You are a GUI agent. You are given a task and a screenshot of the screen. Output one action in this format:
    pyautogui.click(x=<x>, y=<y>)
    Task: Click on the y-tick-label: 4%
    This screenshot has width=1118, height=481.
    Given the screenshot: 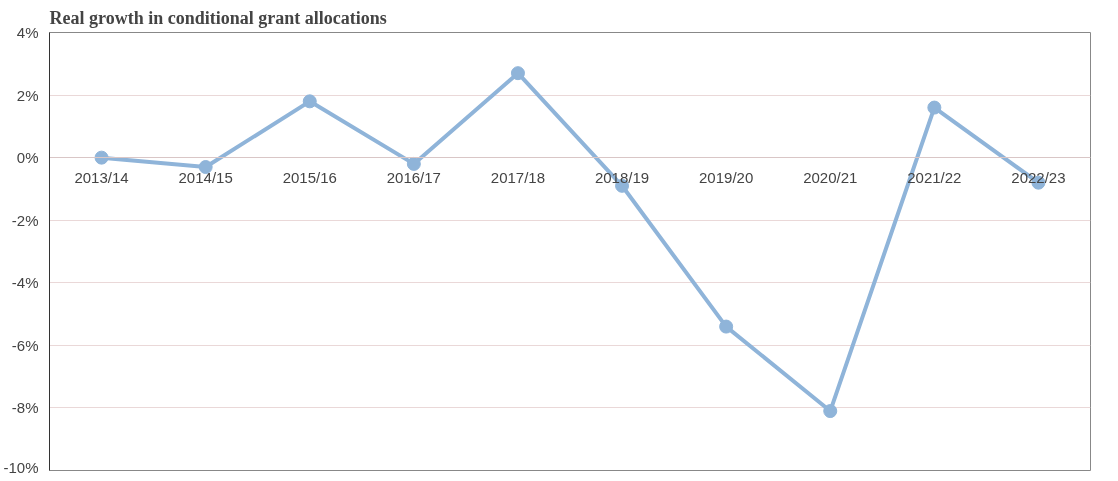 What is the action you would take?
    pyautogui.click(x=27, y=32)
    